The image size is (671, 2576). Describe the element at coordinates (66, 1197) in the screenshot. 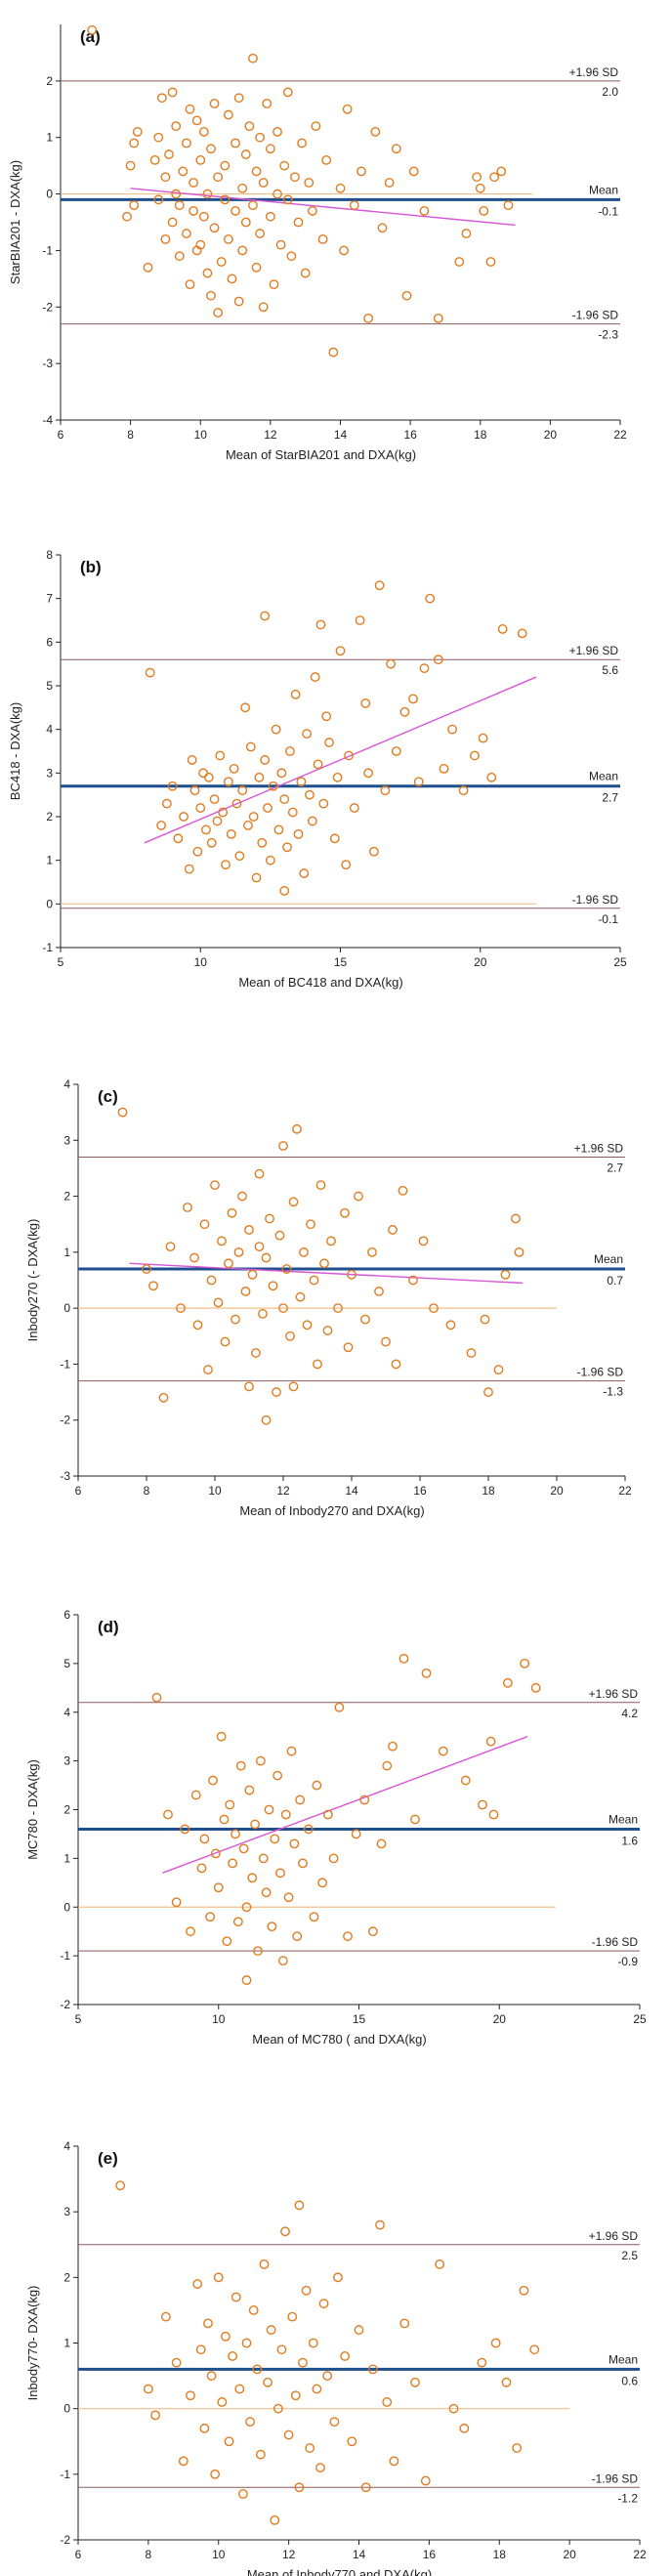

I see `panel-c-y-tick-label: 2` at that location.